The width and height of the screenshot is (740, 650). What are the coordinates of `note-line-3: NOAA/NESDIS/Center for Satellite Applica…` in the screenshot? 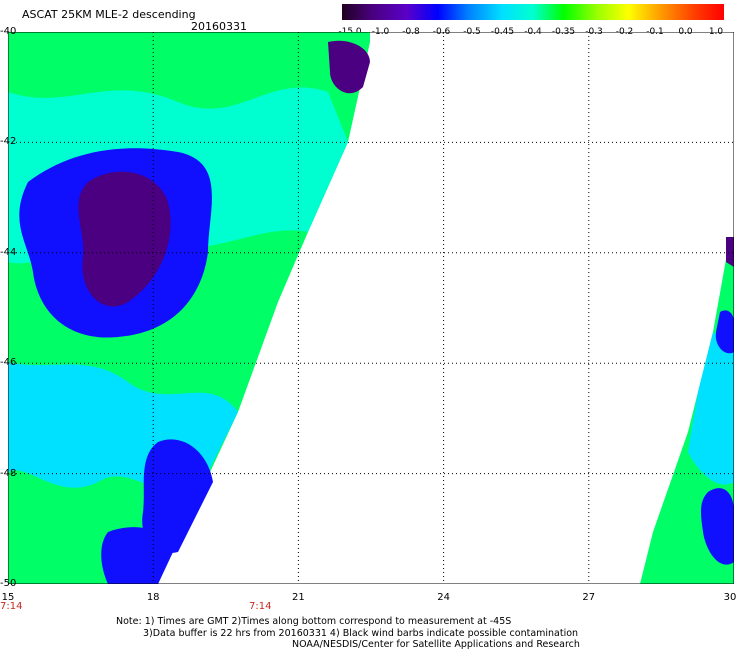 It's located at (436, 644).